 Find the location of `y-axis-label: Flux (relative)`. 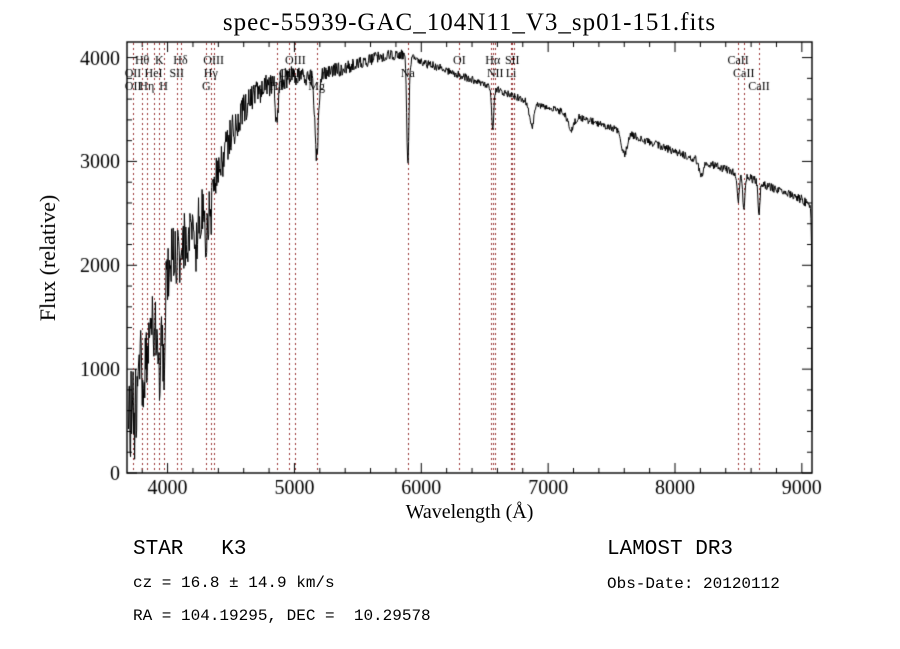

y-axis-label: Flux (relative) is located at coordinates (47, 258).